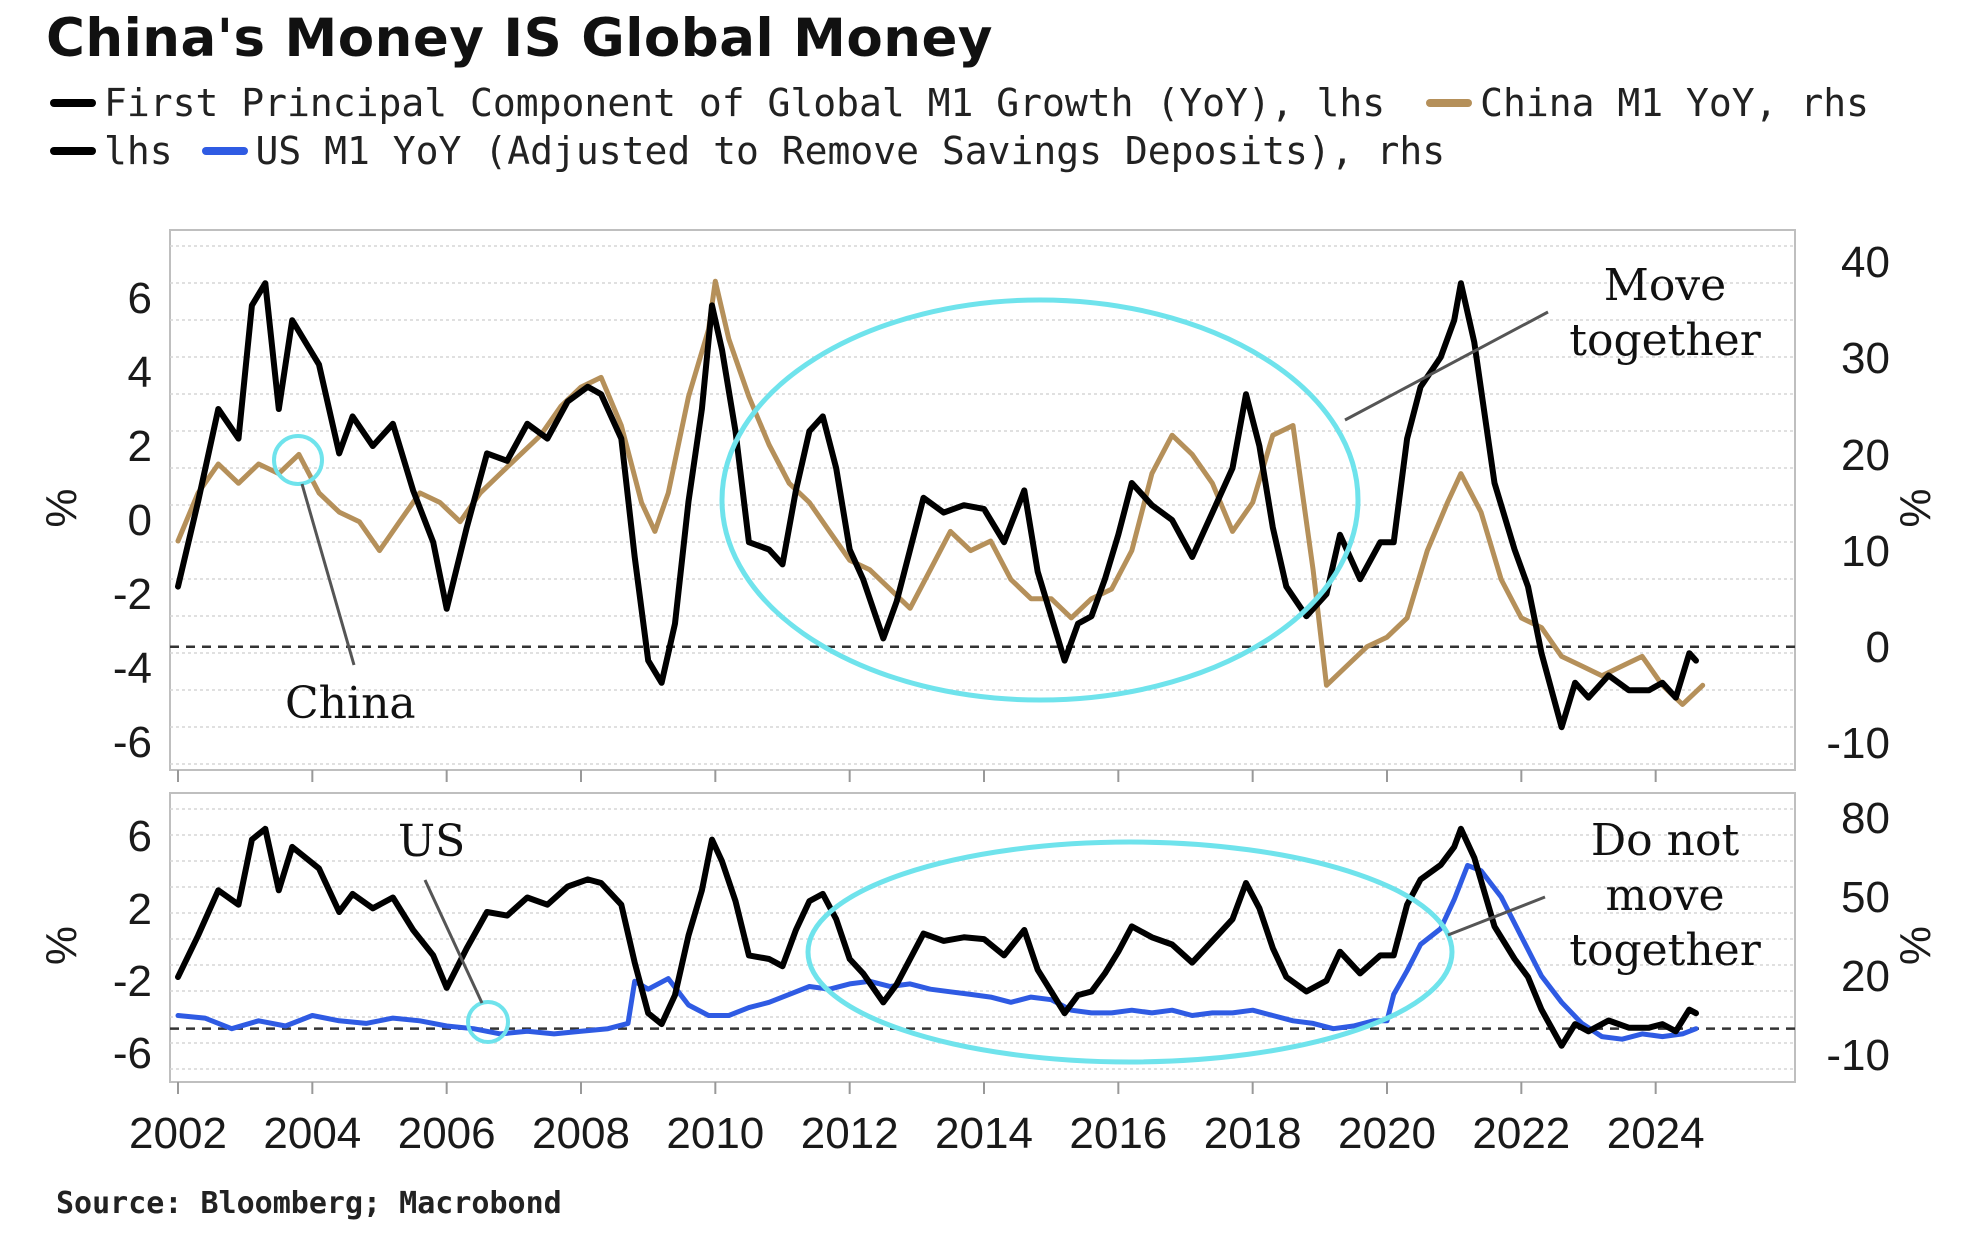  What do you see at coordinates (1674, 103) in the screenshot?
I see `legend-label: China M1 YoY, rhs` at bounding box center [1674, 103].